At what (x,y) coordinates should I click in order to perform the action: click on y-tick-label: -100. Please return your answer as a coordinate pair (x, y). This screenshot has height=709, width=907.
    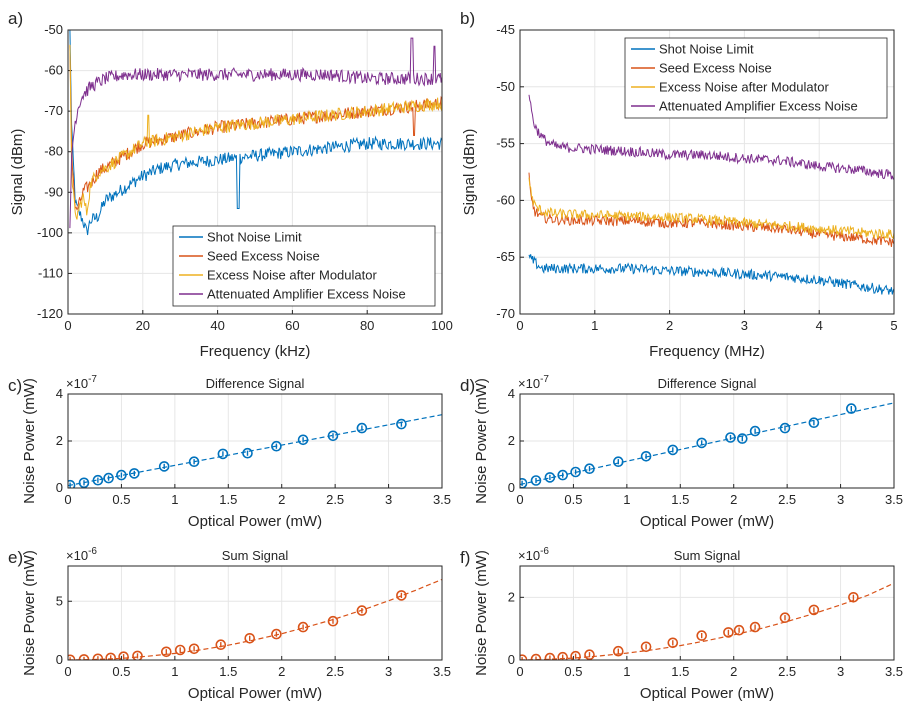
    Looking at the image, I should click on (50, 232).